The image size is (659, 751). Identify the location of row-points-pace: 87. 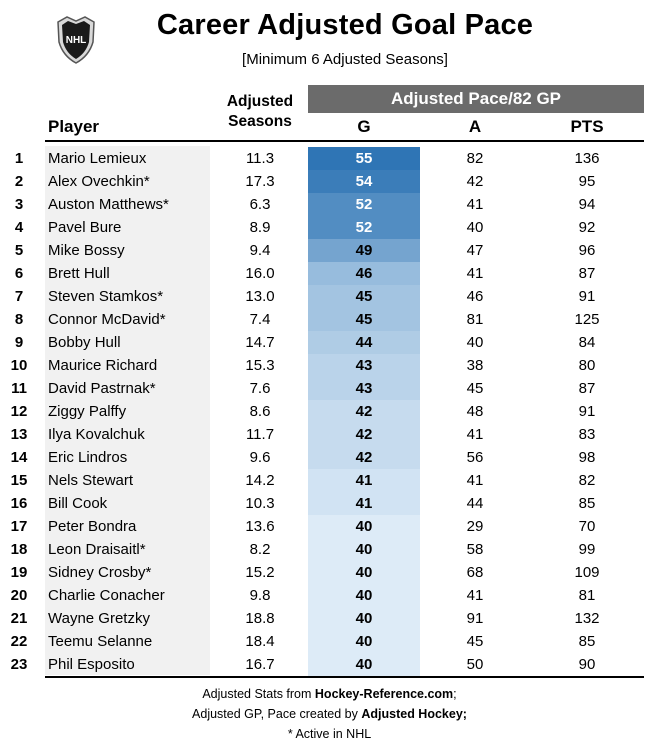
(587, 273).